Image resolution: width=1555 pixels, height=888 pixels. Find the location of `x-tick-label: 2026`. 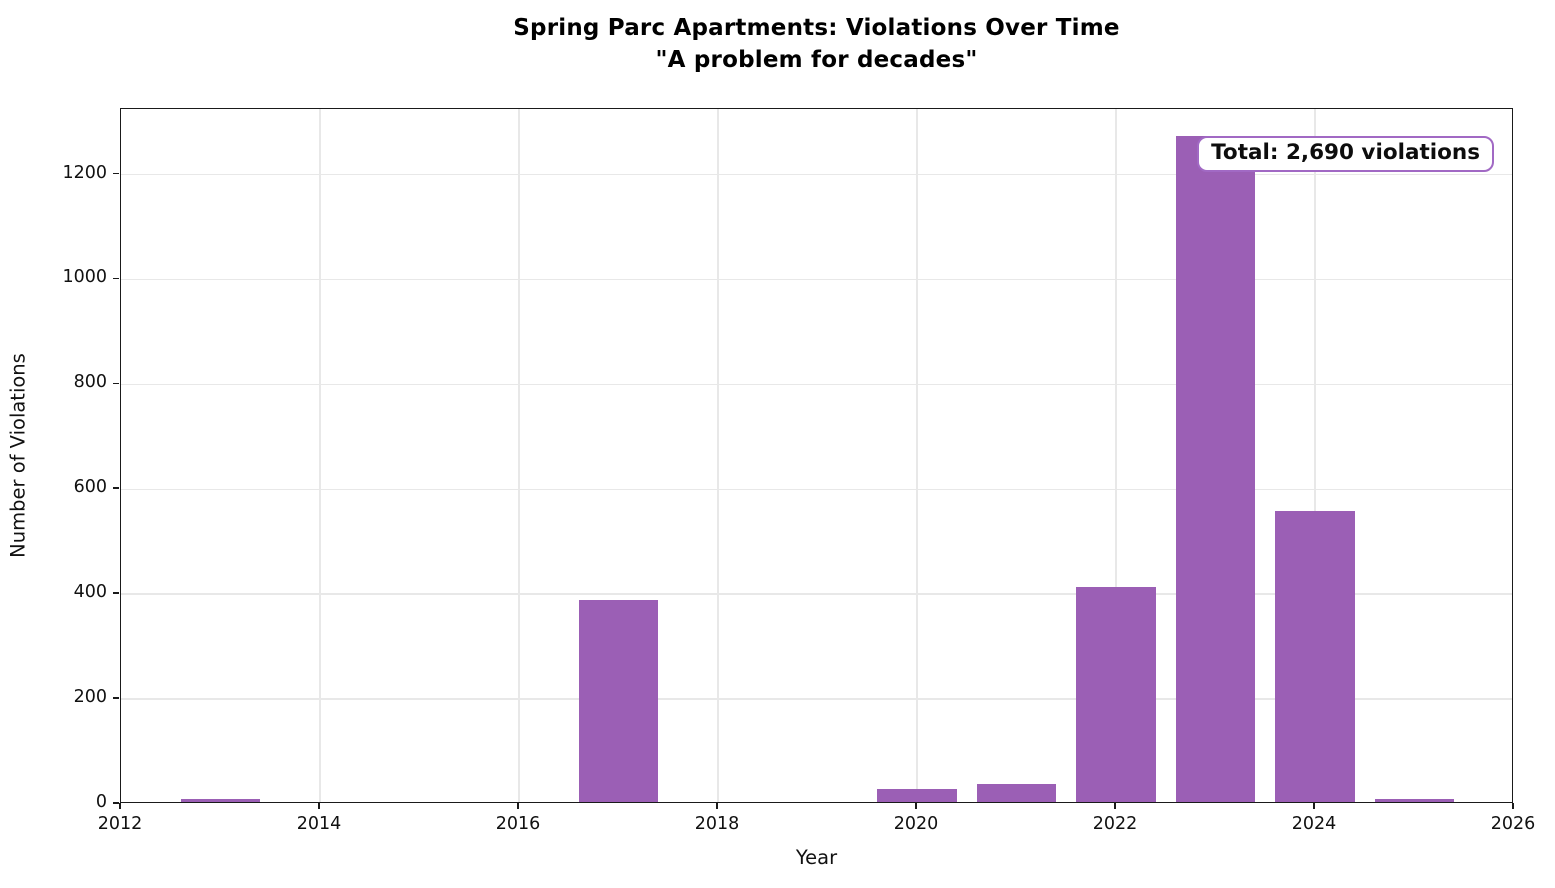

x-tick-label: 2026 is located at coordinates (1513, 824).